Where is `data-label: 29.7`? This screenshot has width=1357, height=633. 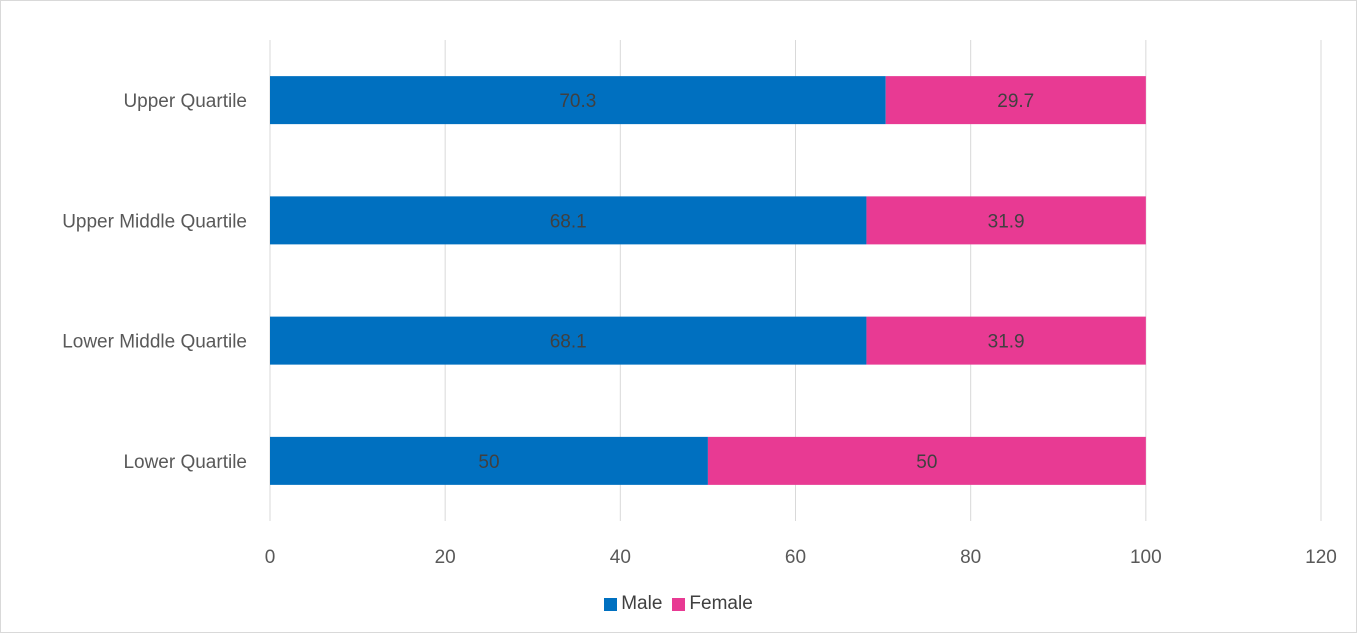
data-label: 29.7 is located at coordinates (1015, 101).